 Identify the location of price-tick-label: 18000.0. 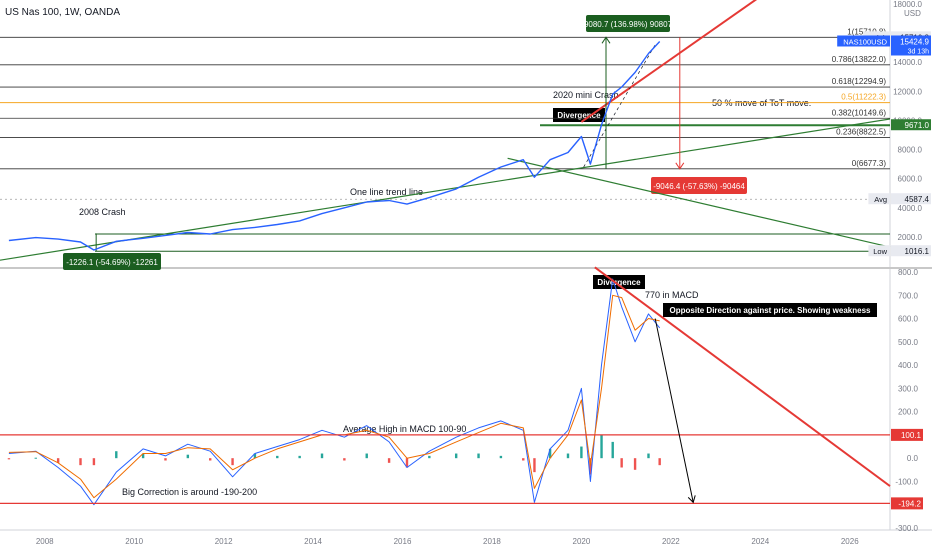
(907, 4).